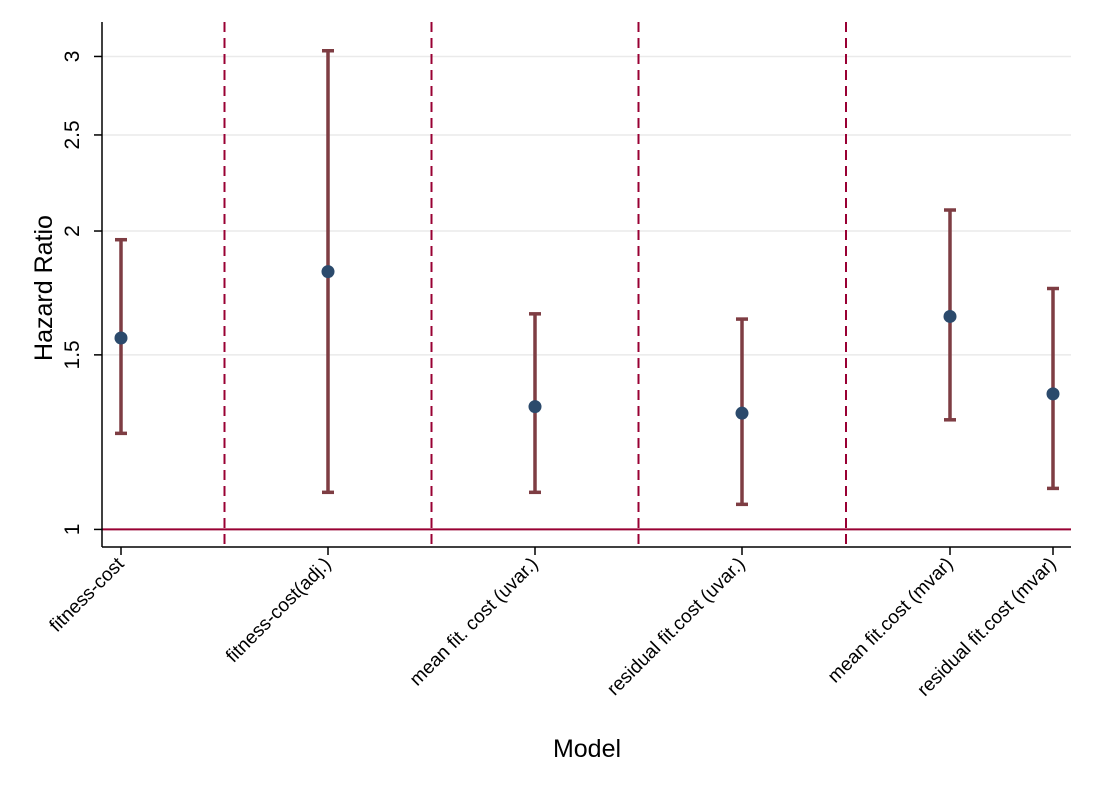 The width and height of the screenshot is (1100, 805). What do you see at coordinates (72, 134) in the screenshot?
I see `y-tick-label: 2.5` at bounding box center [72, 134].